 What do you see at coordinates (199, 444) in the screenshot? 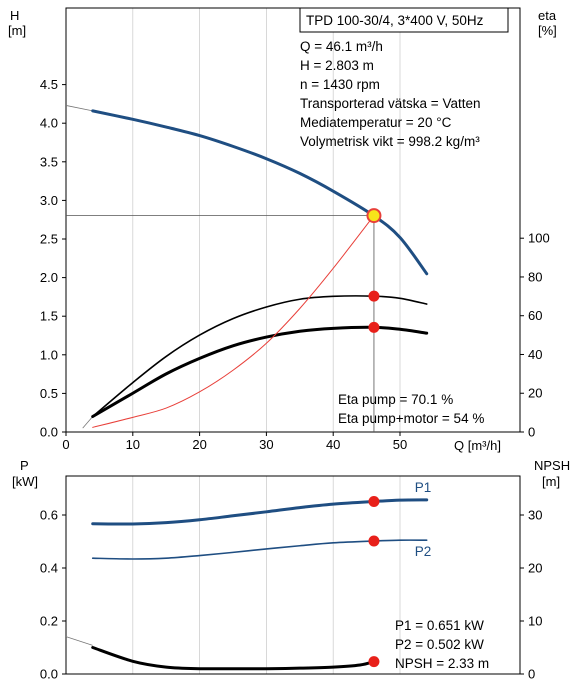
I see `top-x-tick-label: 20` at bounding box center [199, 444].